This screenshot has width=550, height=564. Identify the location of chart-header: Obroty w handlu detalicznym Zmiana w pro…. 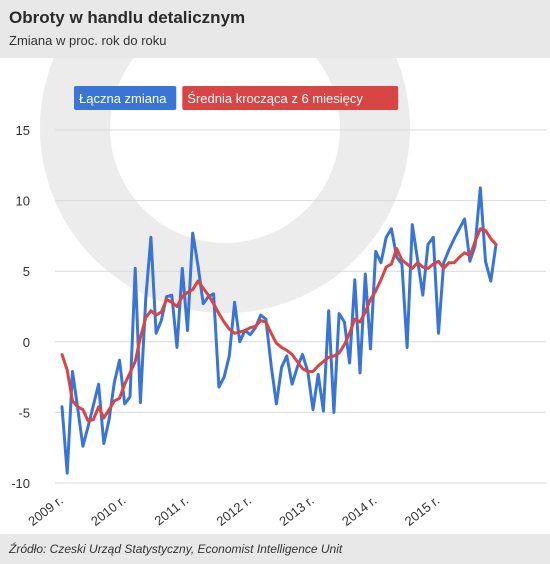
(275, 29).